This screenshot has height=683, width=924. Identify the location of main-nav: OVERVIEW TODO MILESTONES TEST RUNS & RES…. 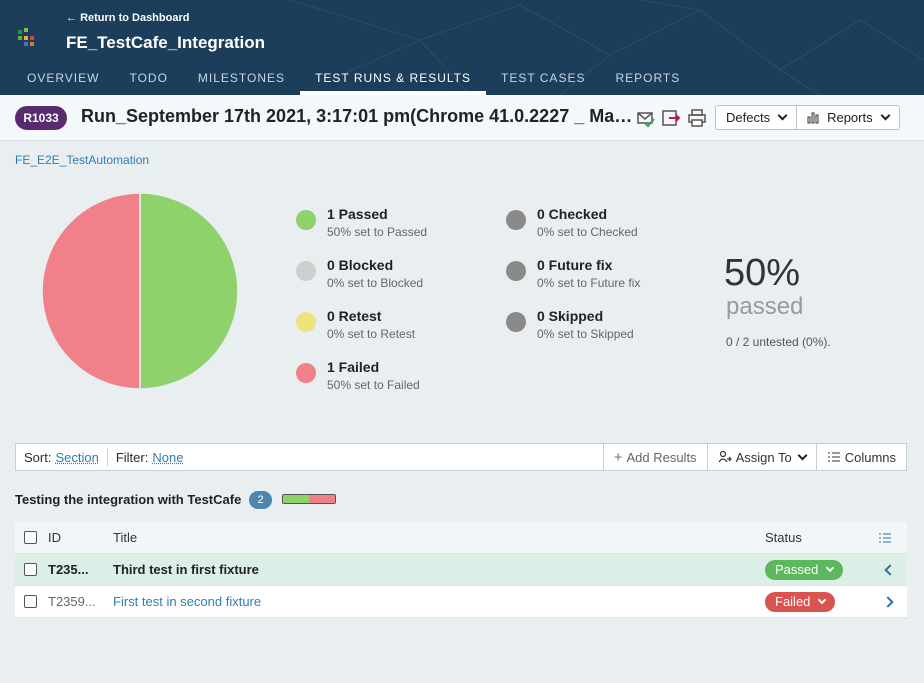
(353, 79).